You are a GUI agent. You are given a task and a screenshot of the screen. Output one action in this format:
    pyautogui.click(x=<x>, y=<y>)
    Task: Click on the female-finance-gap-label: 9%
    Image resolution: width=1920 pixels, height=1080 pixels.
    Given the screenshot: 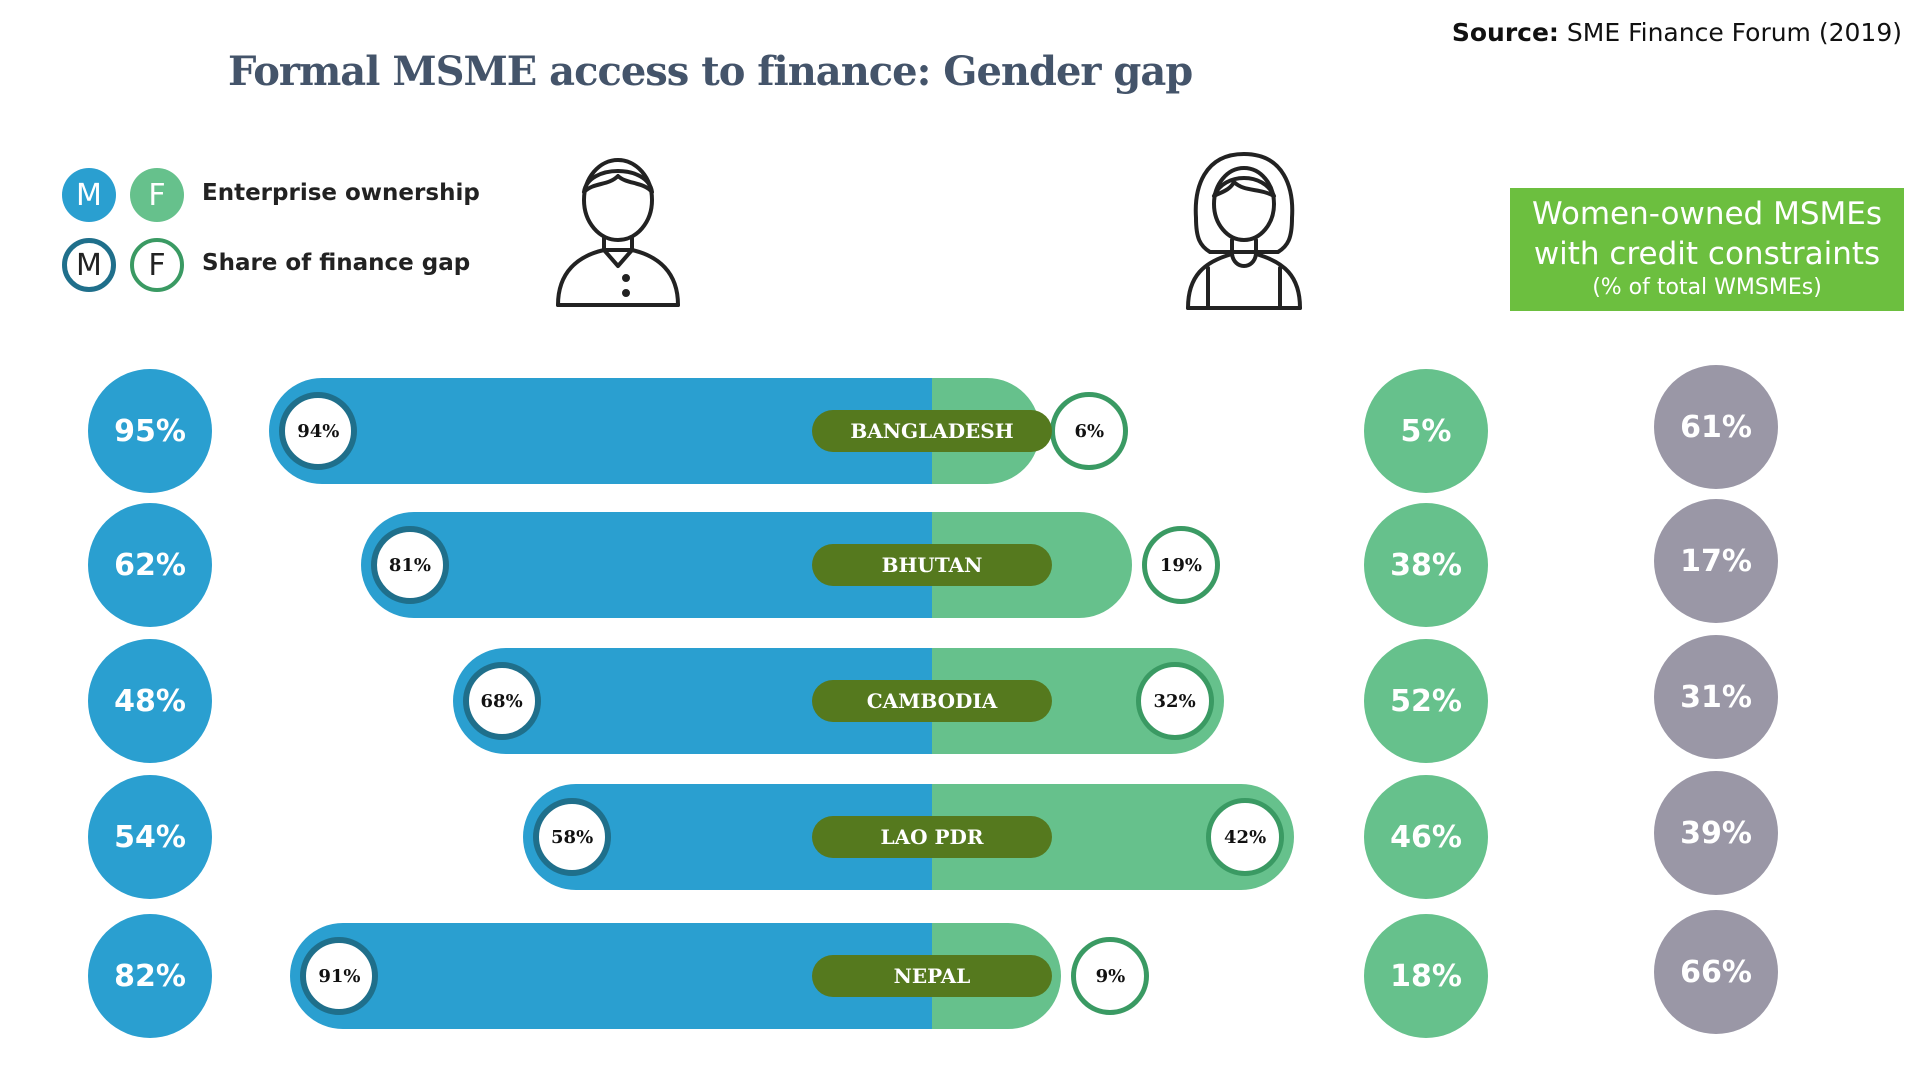 What is the action you would take?
    pyautogui.click(x=1110, y=976)
    